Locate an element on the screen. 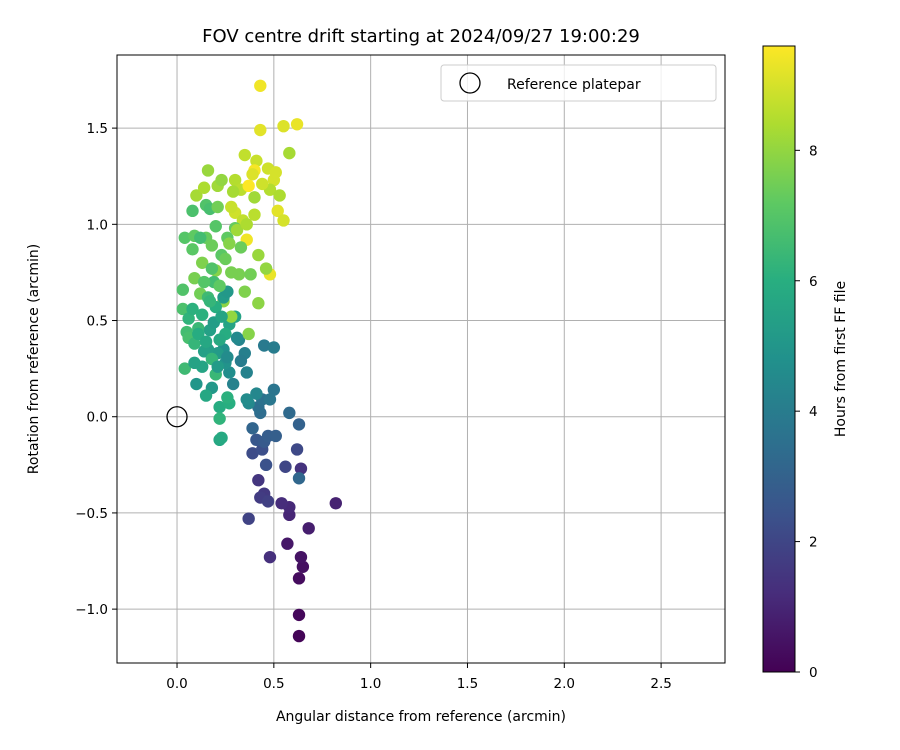 The height and width of the screenshot is (750, 900). colorbar-label: Hours from first FF file is located at coordinates (841, 359).